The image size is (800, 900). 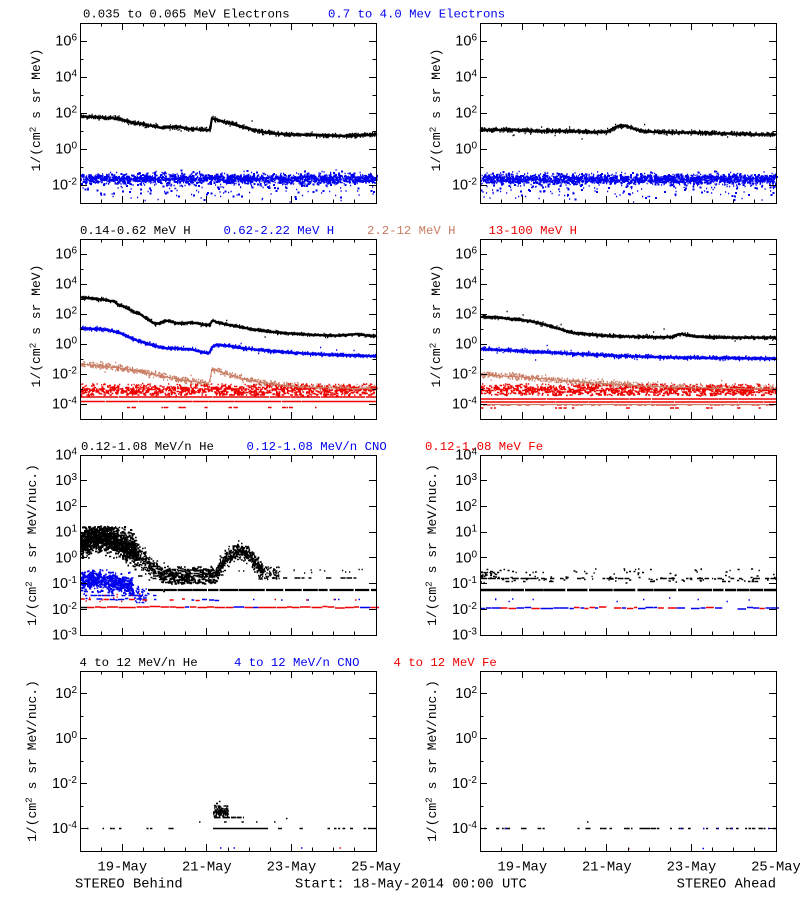 What do you see at coordinates (445, 663) in the screenshot?
I see `svg-text: 4 to 12 MeV Fe` at bounding box center [445, 663].